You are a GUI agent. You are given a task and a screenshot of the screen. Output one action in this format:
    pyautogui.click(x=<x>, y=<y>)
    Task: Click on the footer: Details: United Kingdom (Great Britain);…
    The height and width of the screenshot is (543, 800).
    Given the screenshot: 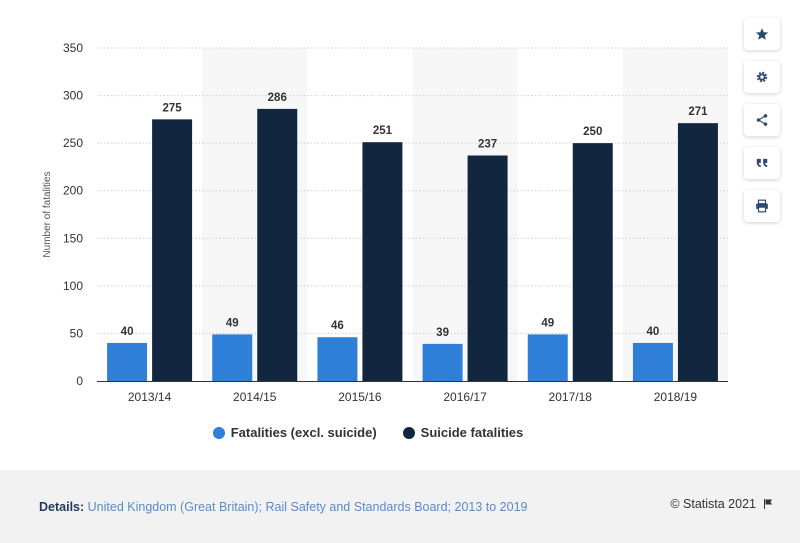 What is the action you would take?
    pyautogui.click(x=400, y=506)
    